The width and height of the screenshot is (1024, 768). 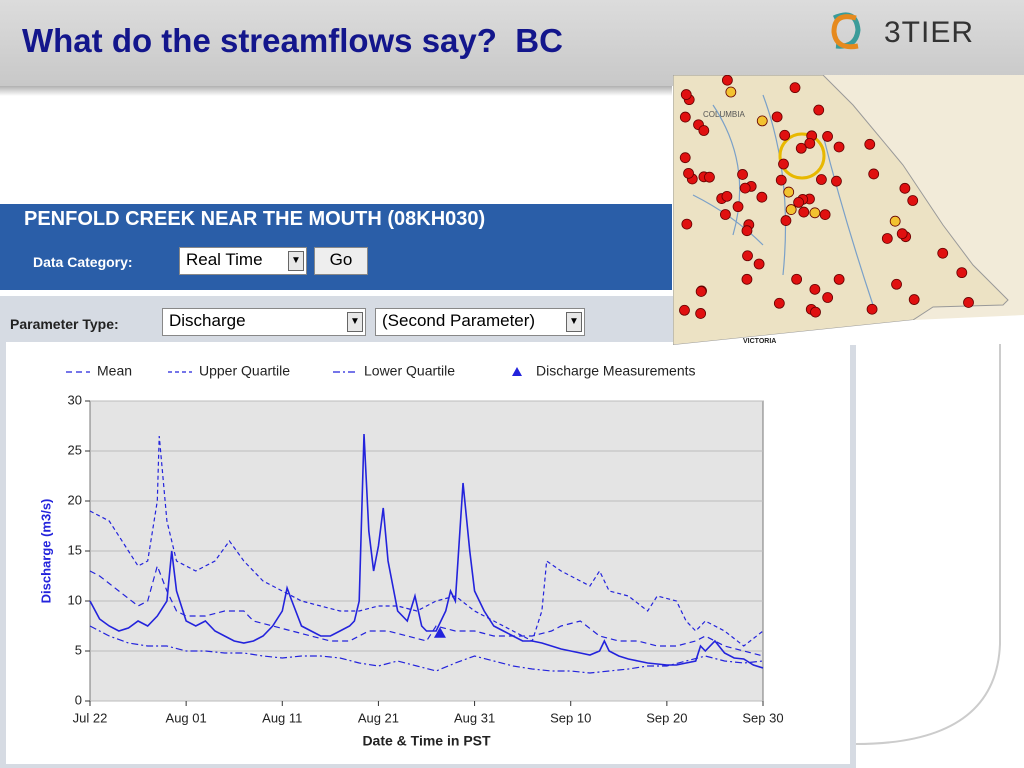 I want to click on x-tick-label: Aug 31, so click(x=474, y=717).